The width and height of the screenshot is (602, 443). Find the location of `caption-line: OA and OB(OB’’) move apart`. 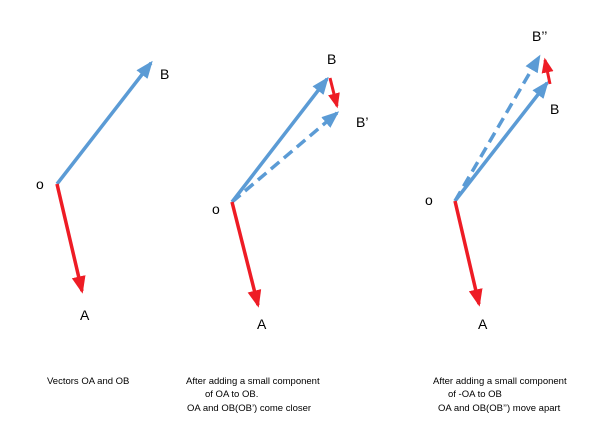

caption-line: OA and OB(OB’’) move apart is located at coordinates (499, 408).